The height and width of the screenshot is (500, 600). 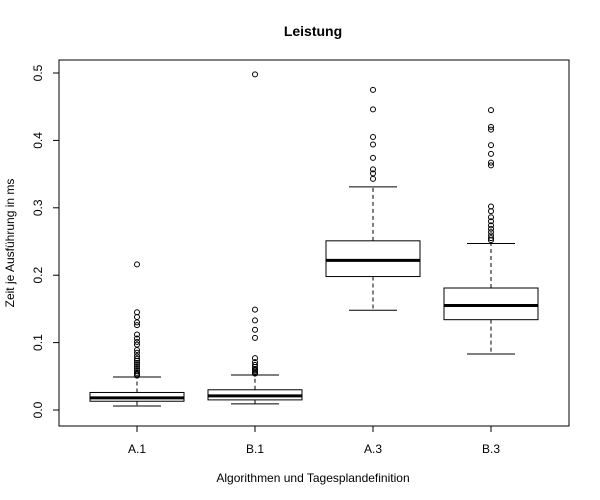 What do you see at coordinates (373, 449) in the screenshot?
I see `x-tick-label: A.3` at bounding box center [373, 449].